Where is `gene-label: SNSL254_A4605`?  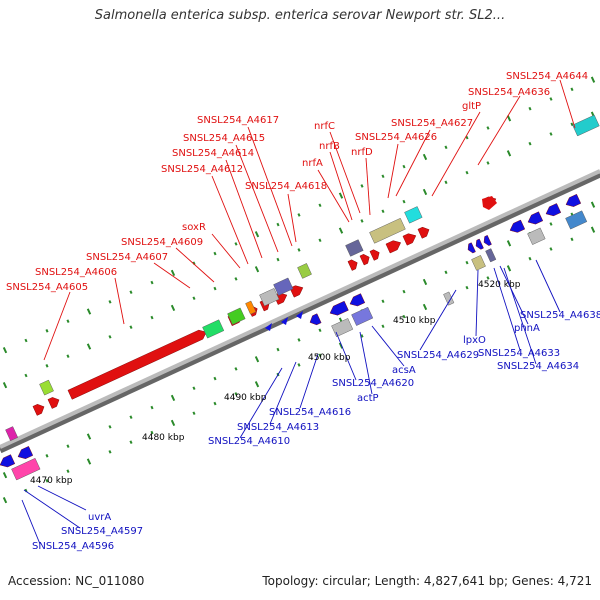 gene-label: SNSL254_A4605 is located at coordinates (47, 287).